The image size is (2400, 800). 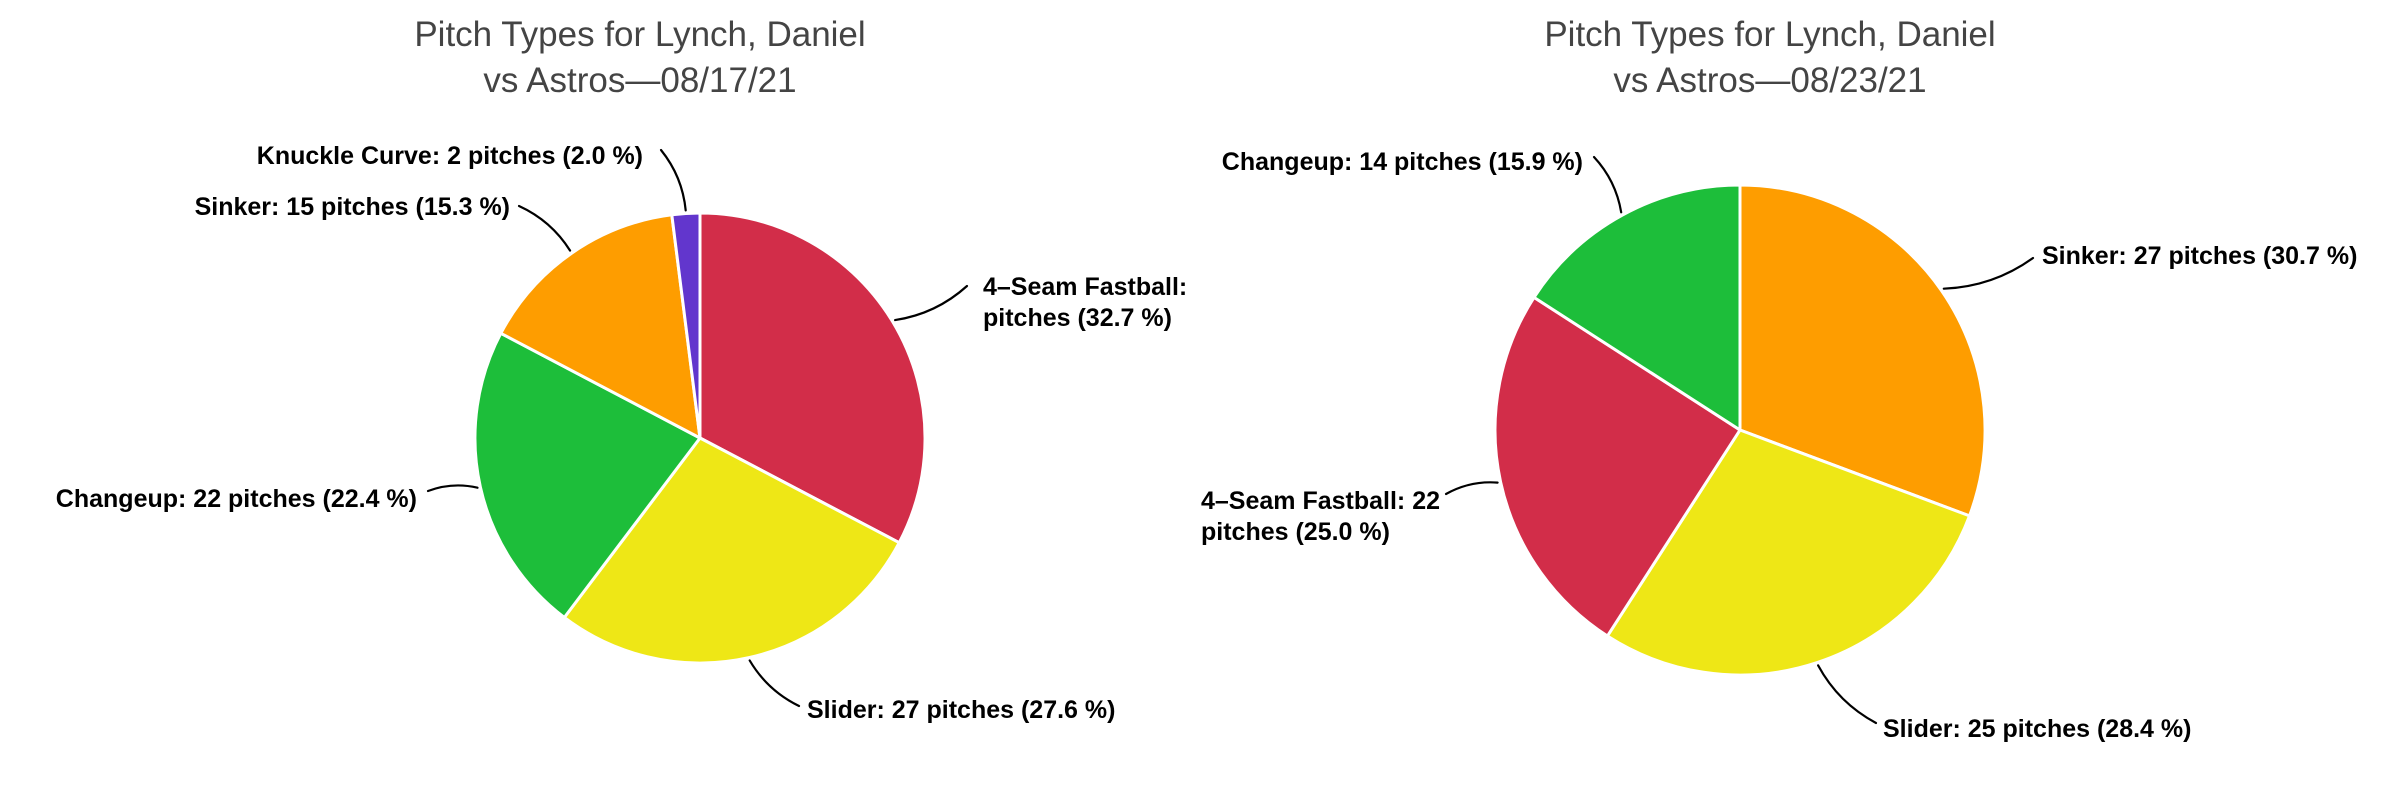 I want to click on label-right-slider-text: Slider: 25 pitches (28.4 %), so click(x=2037, y=729).